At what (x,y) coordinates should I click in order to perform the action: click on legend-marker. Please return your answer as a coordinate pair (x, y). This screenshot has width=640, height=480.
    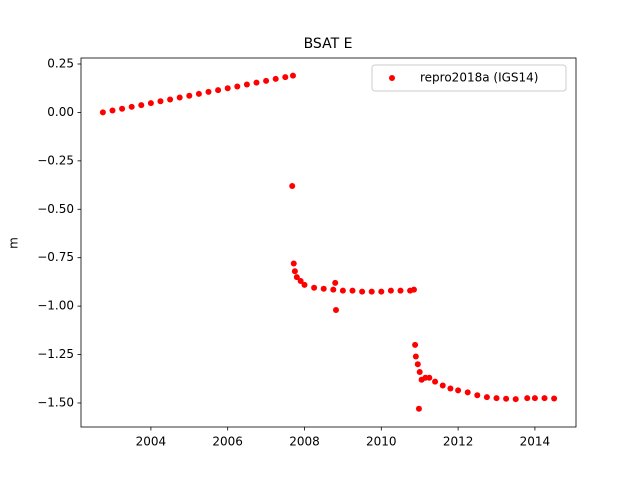
    Looking at the image, I should click on (392, 78).